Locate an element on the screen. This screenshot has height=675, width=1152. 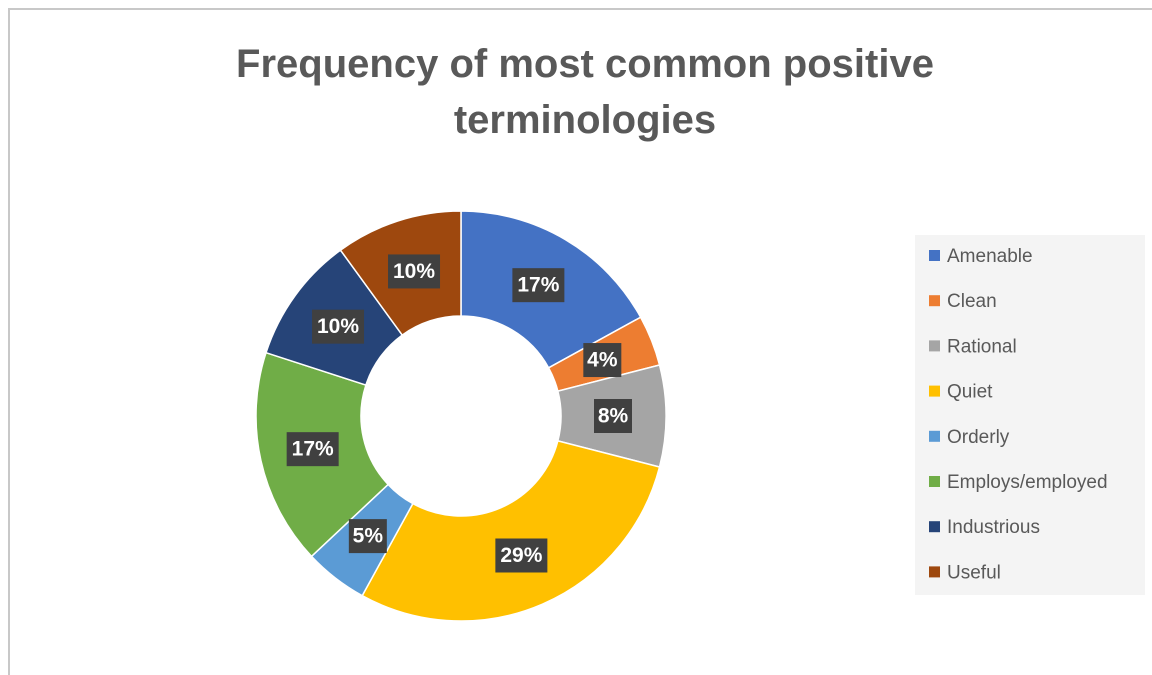
legend-label: Clean is located at coordinates (972, 301).